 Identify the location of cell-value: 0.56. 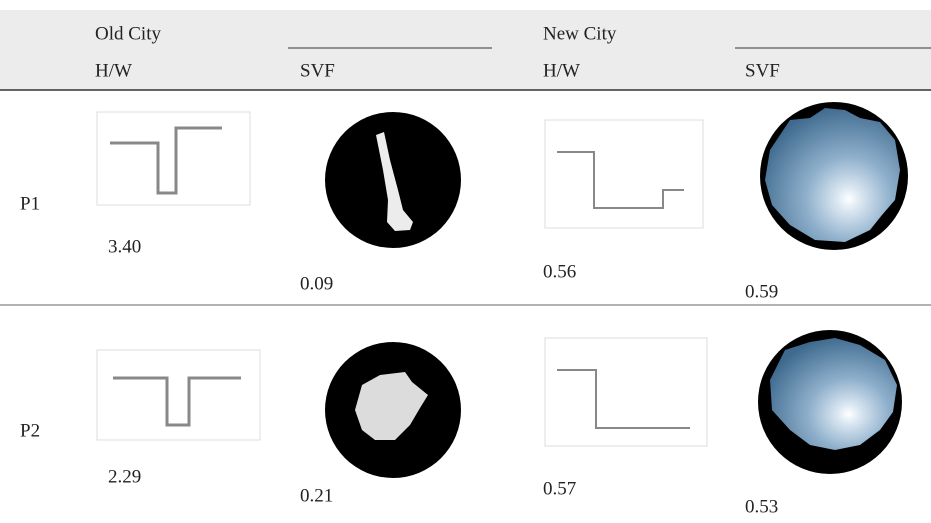
(559, 271).